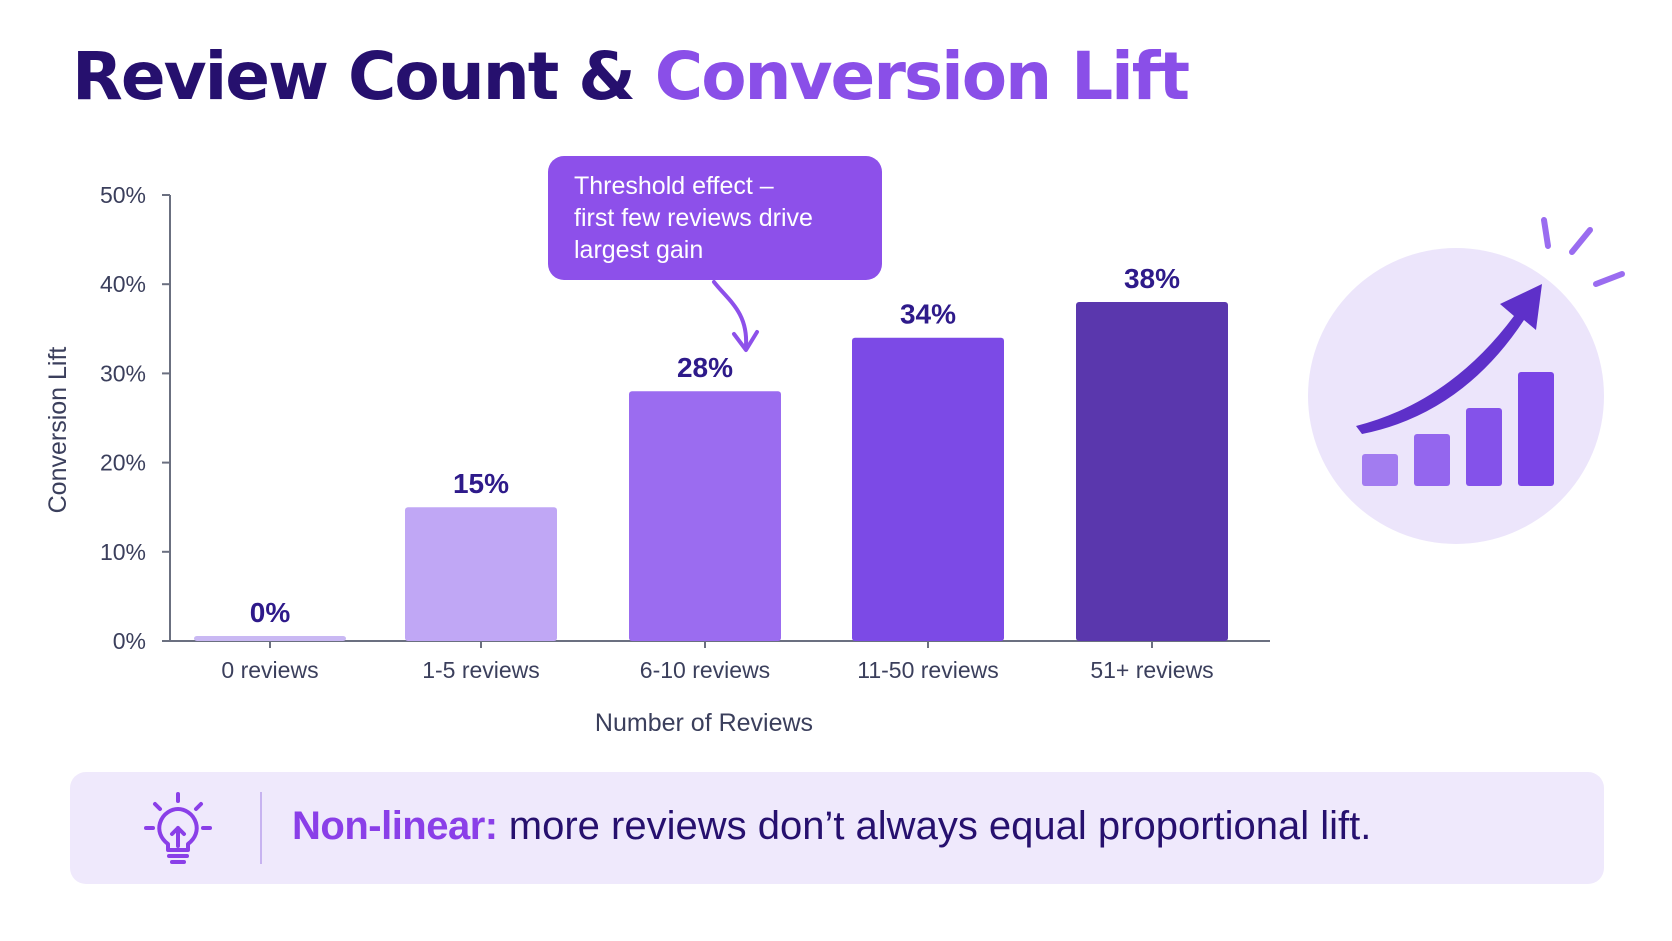  Describe the element at coordinates (481, 483) in the screenshot. I see `bar-value-label: 15%` at that location.